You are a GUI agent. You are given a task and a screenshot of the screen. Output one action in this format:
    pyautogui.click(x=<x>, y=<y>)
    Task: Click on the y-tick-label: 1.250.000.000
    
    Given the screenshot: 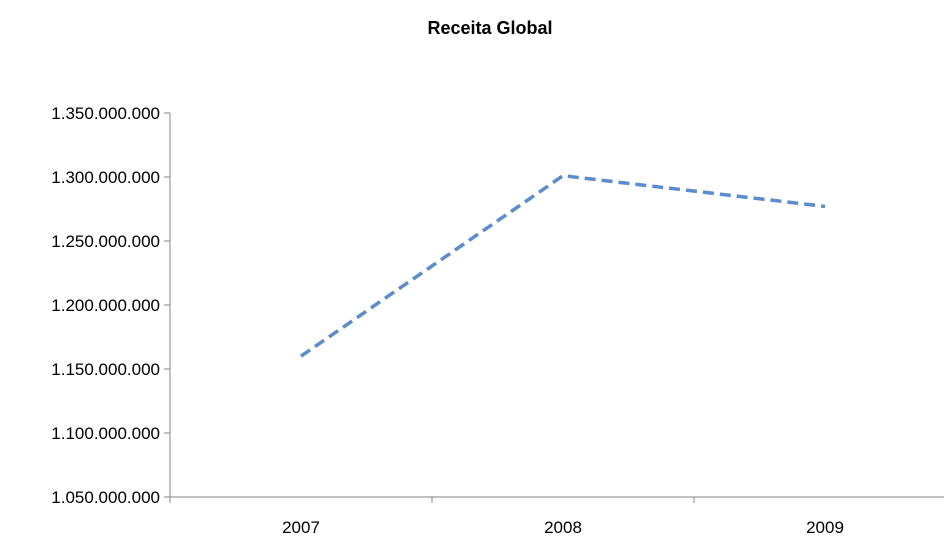 What is the action you would take?
    pyautogui.click(x=105, y=241)
    